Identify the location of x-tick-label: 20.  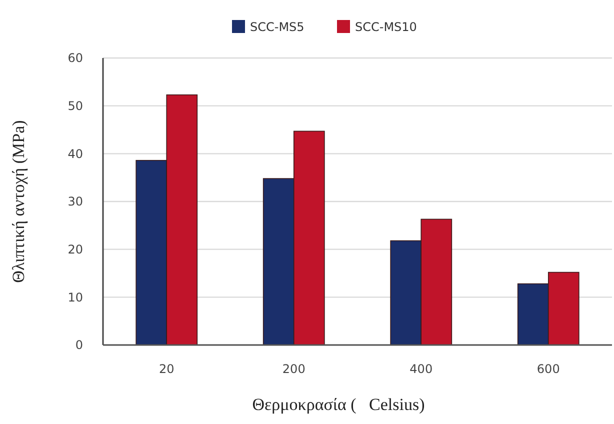
(166, 369).